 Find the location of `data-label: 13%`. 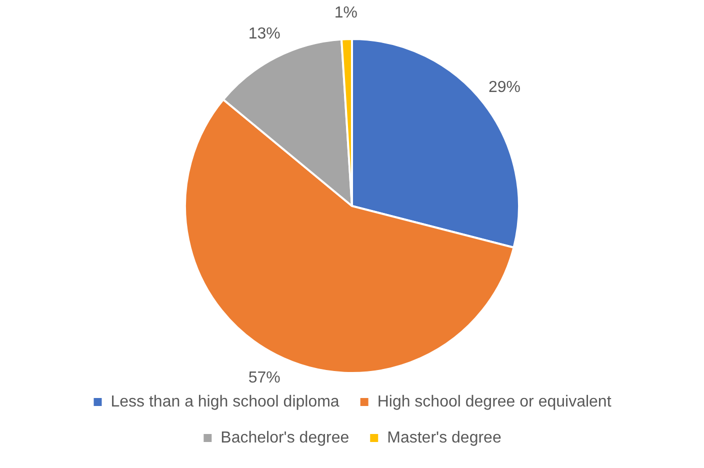

data-label: 13% is located at coordinates (264, 33).